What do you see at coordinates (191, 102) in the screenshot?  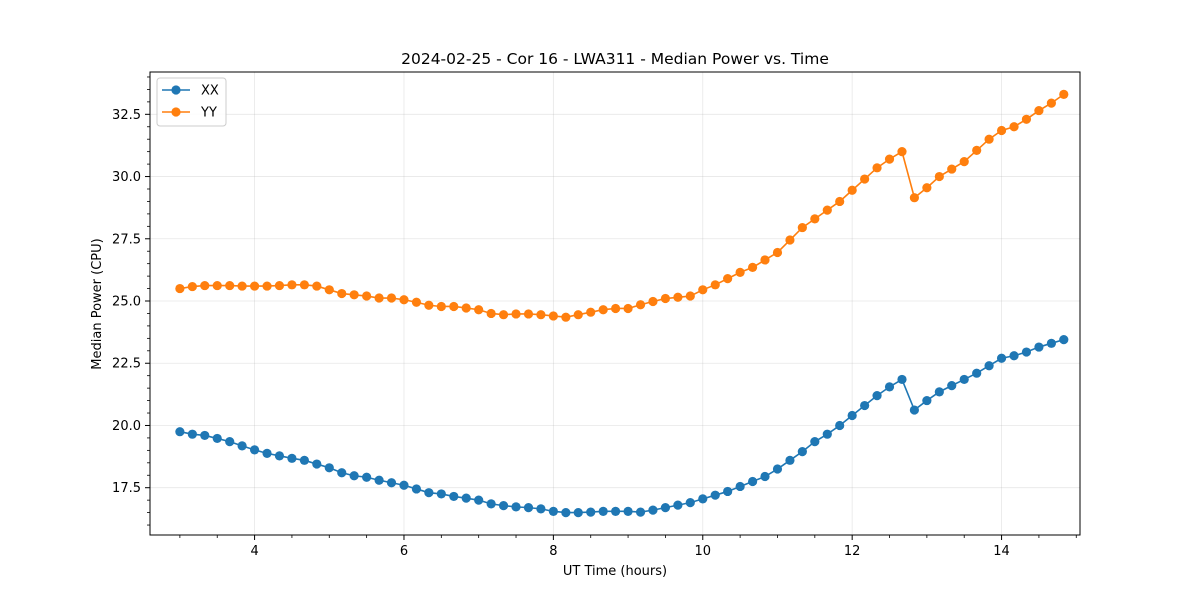 I see `legend: XX YY` at bounding box center [191, 102].